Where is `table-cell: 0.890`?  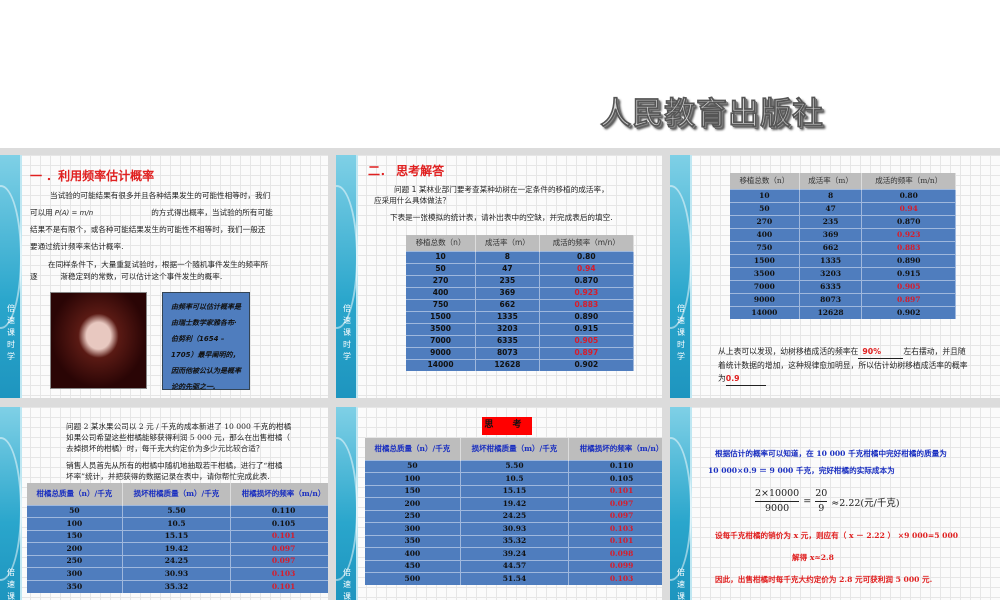
table-cell: 0.890 is located at coordinates (908, 260).